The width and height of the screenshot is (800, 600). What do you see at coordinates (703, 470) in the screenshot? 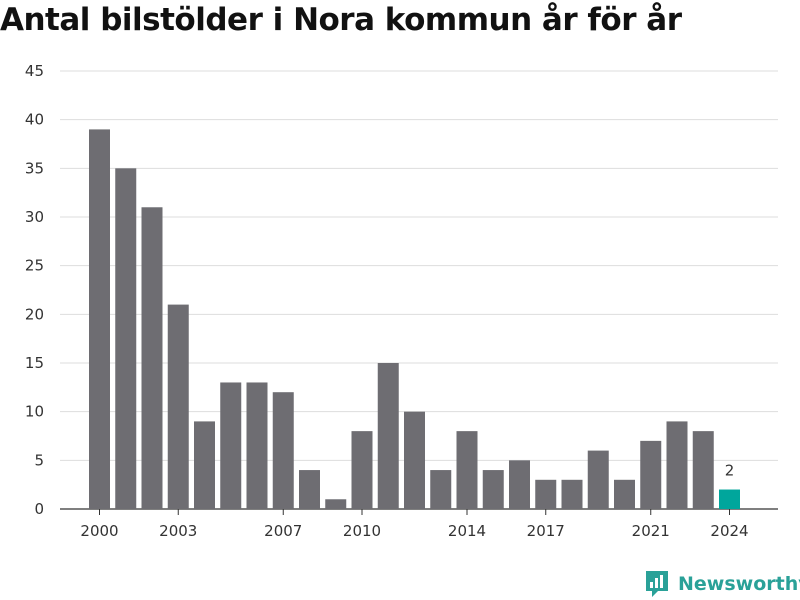
I see `bar-2023` at bounding box center [703, 470].